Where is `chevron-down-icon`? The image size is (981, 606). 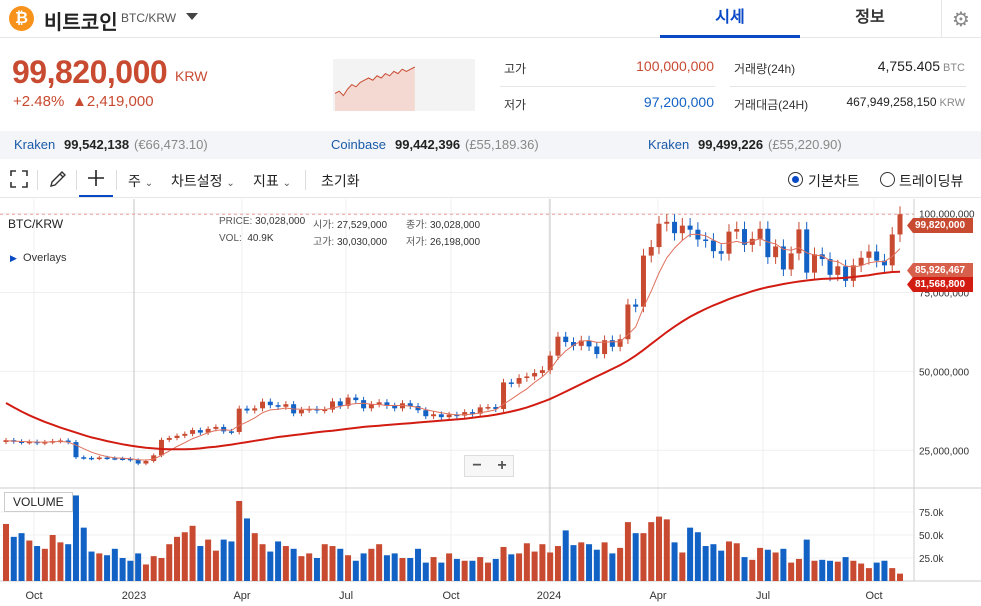 chevron-down-icon is located at coordinates (192, 16).